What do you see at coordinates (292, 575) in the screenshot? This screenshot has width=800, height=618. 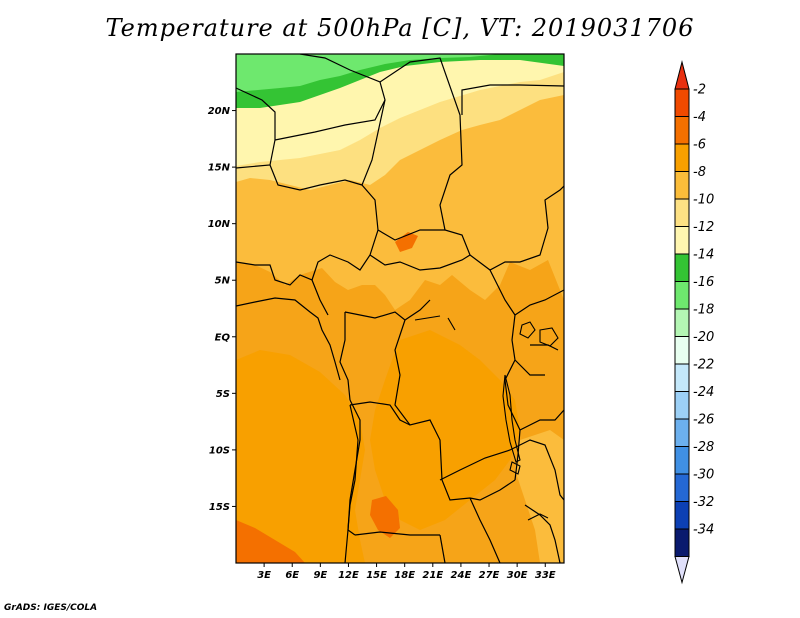 I see `lon-tick-label: 6E` at bounding box center [292, 575].